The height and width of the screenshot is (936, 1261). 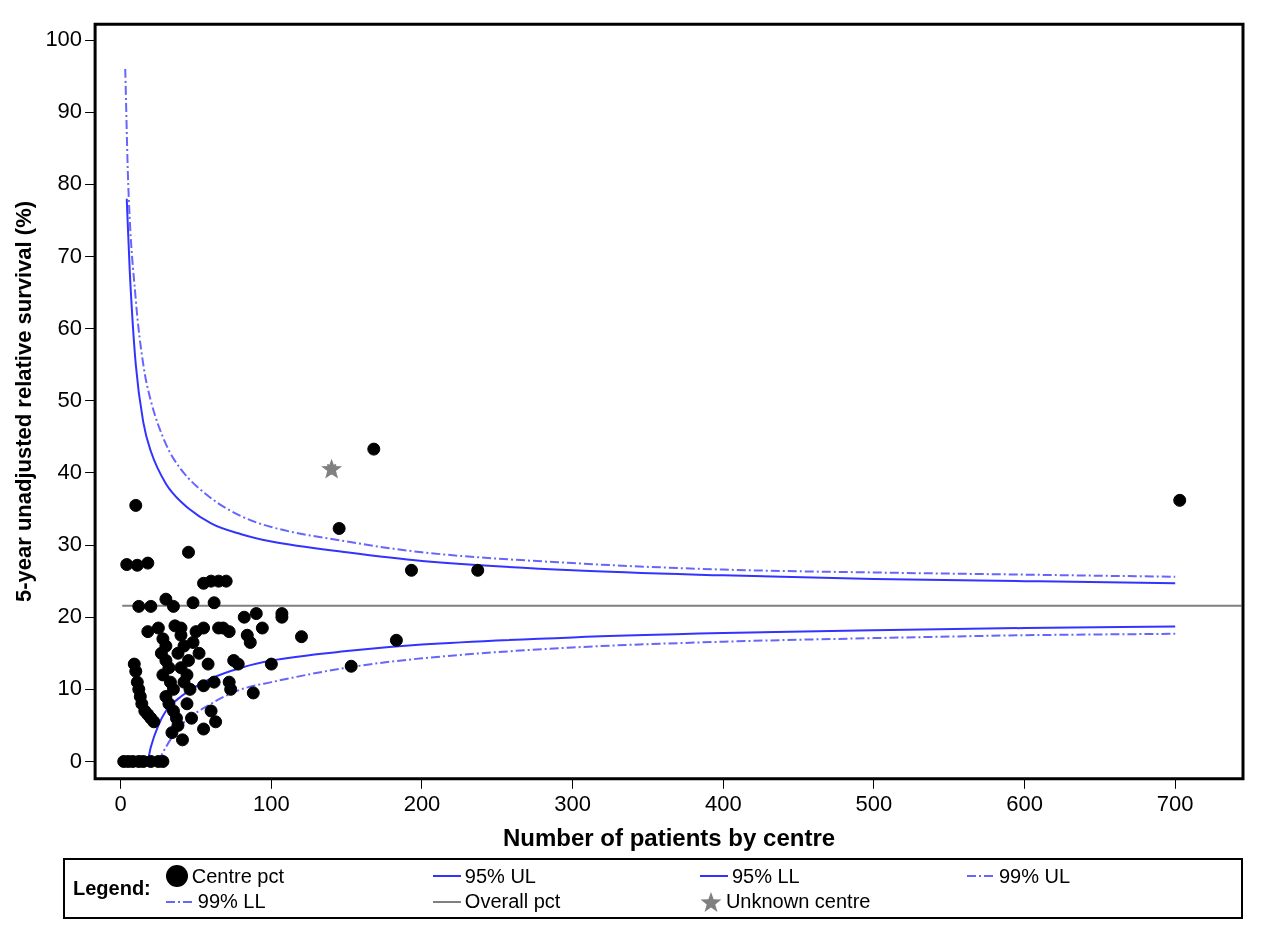 What do you see at coordinates (765, 876) in the screenshot?
I see `legend-label: 95% LL` at bounding box center [765, 876].